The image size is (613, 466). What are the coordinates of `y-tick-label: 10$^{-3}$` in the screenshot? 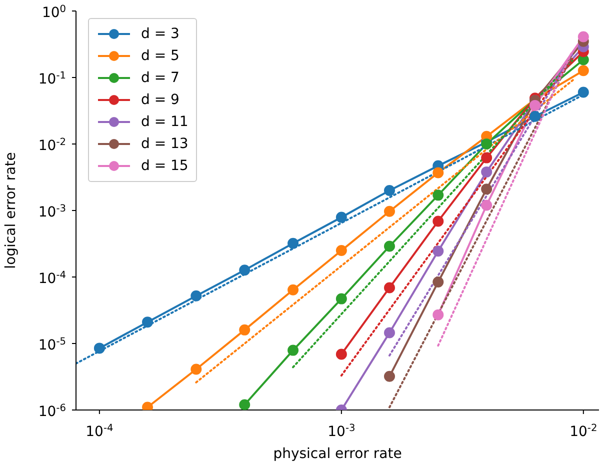 It's located at (52, 211).